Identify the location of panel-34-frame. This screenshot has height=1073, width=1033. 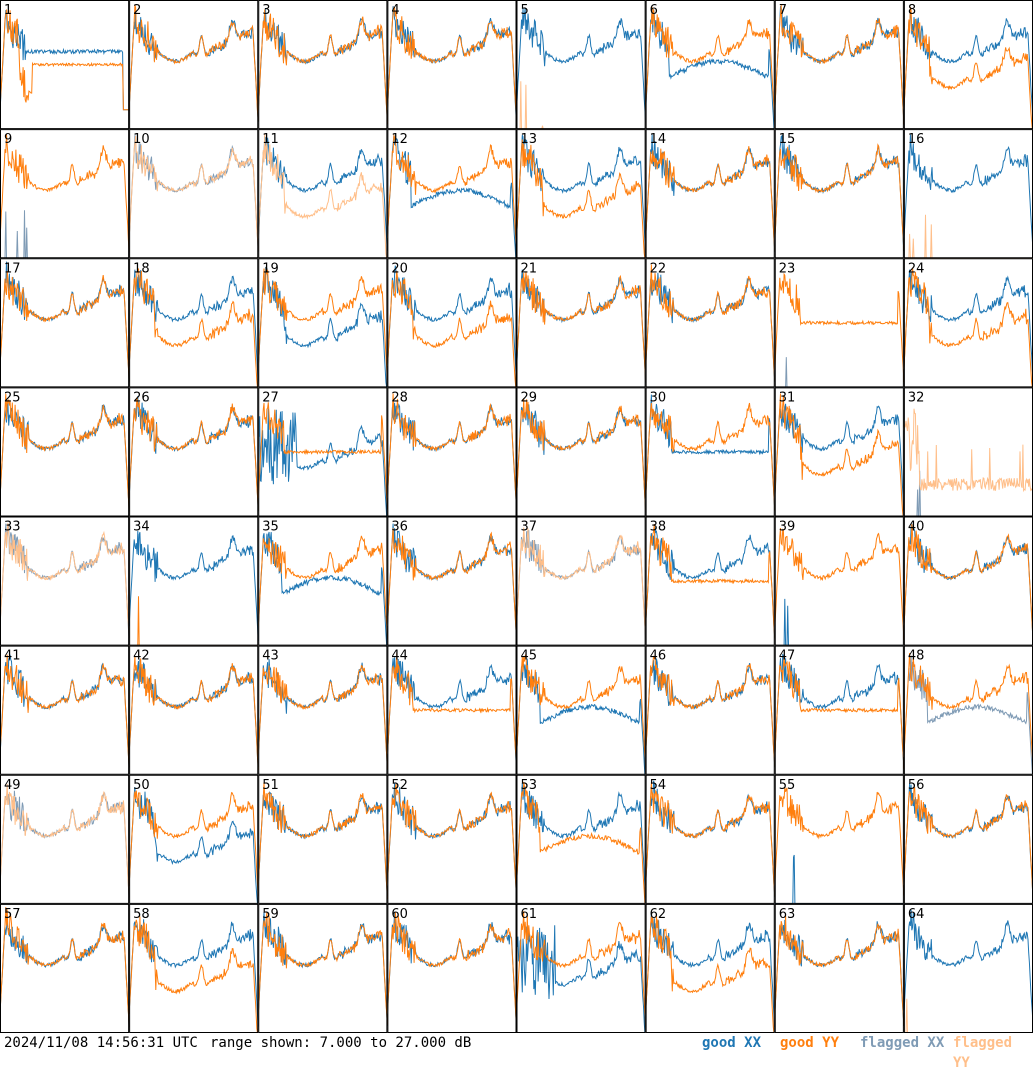
(194, 581).